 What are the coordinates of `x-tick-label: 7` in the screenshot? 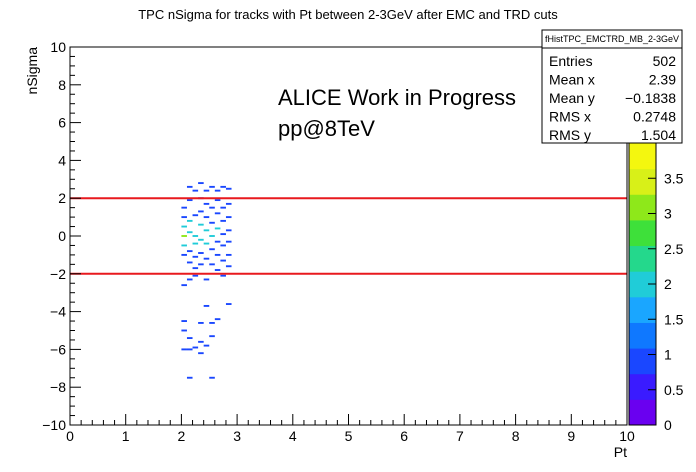 It's located at (460, 436).